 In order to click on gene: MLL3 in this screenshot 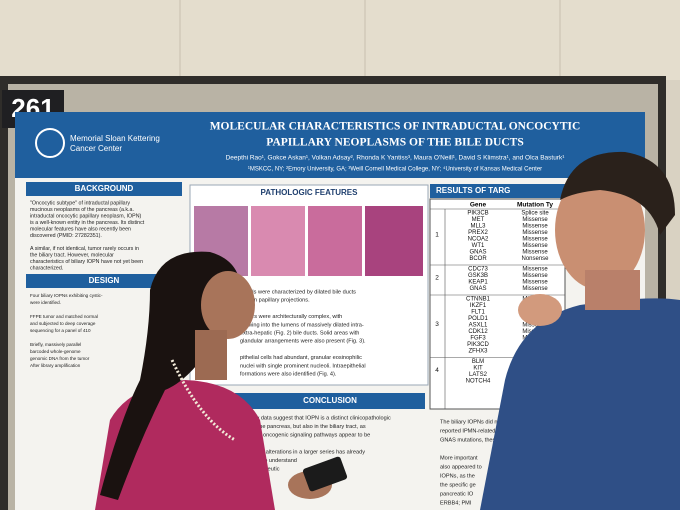, I will do `click(478, 227)`.